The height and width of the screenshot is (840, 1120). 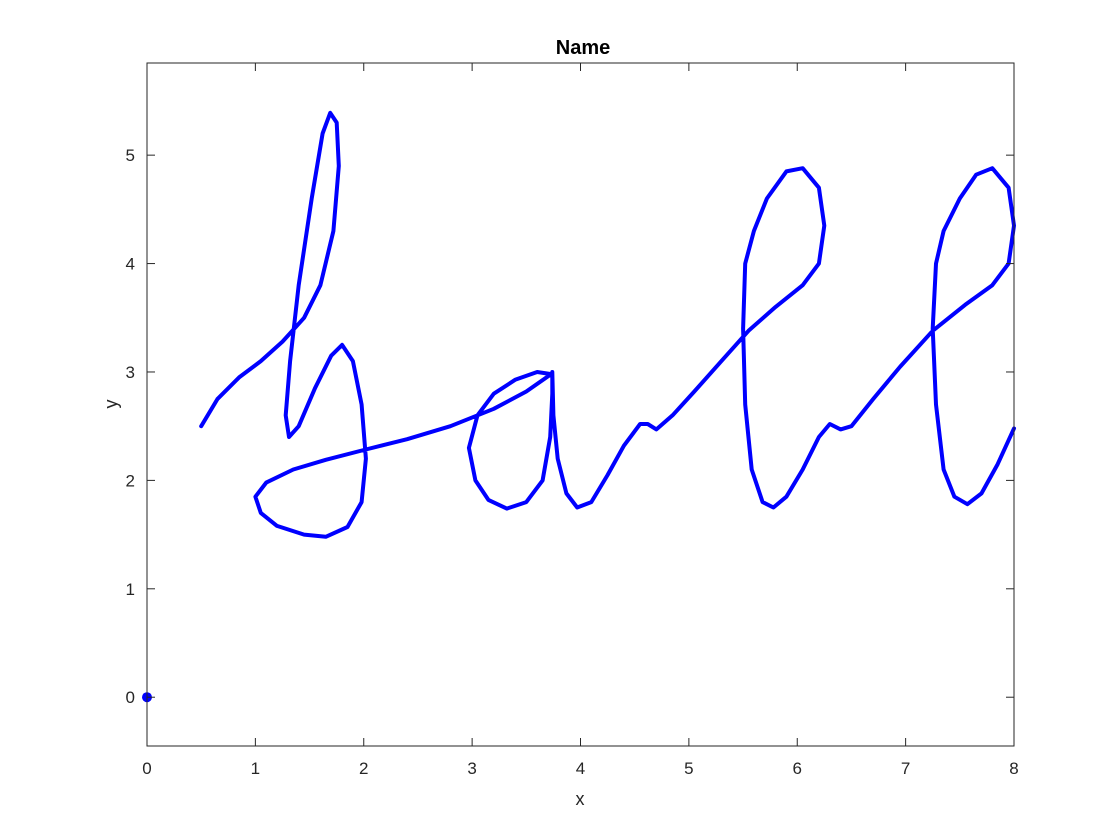 What do you see at coordinates (255, 768) in the screenshot?
I see `x-tick-label: 1` at bounding box center [255, 768].